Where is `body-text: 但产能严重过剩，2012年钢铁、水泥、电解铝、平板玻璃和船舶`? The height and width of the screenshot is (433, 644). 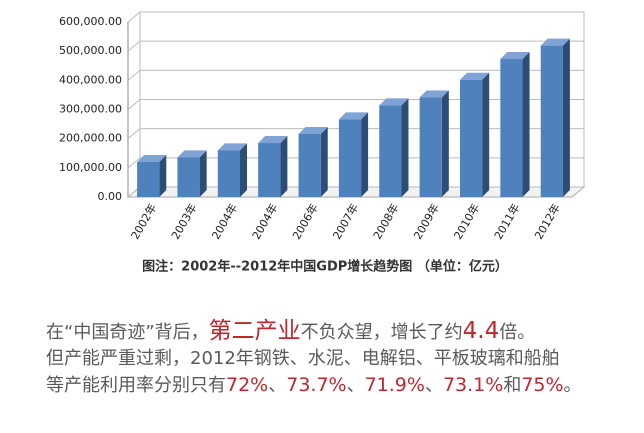 body-text: 但产能严重过剩，2012年钢铁、水泥、电解铝、平板玻璃和船舶 is located at coordinates (303, 358).